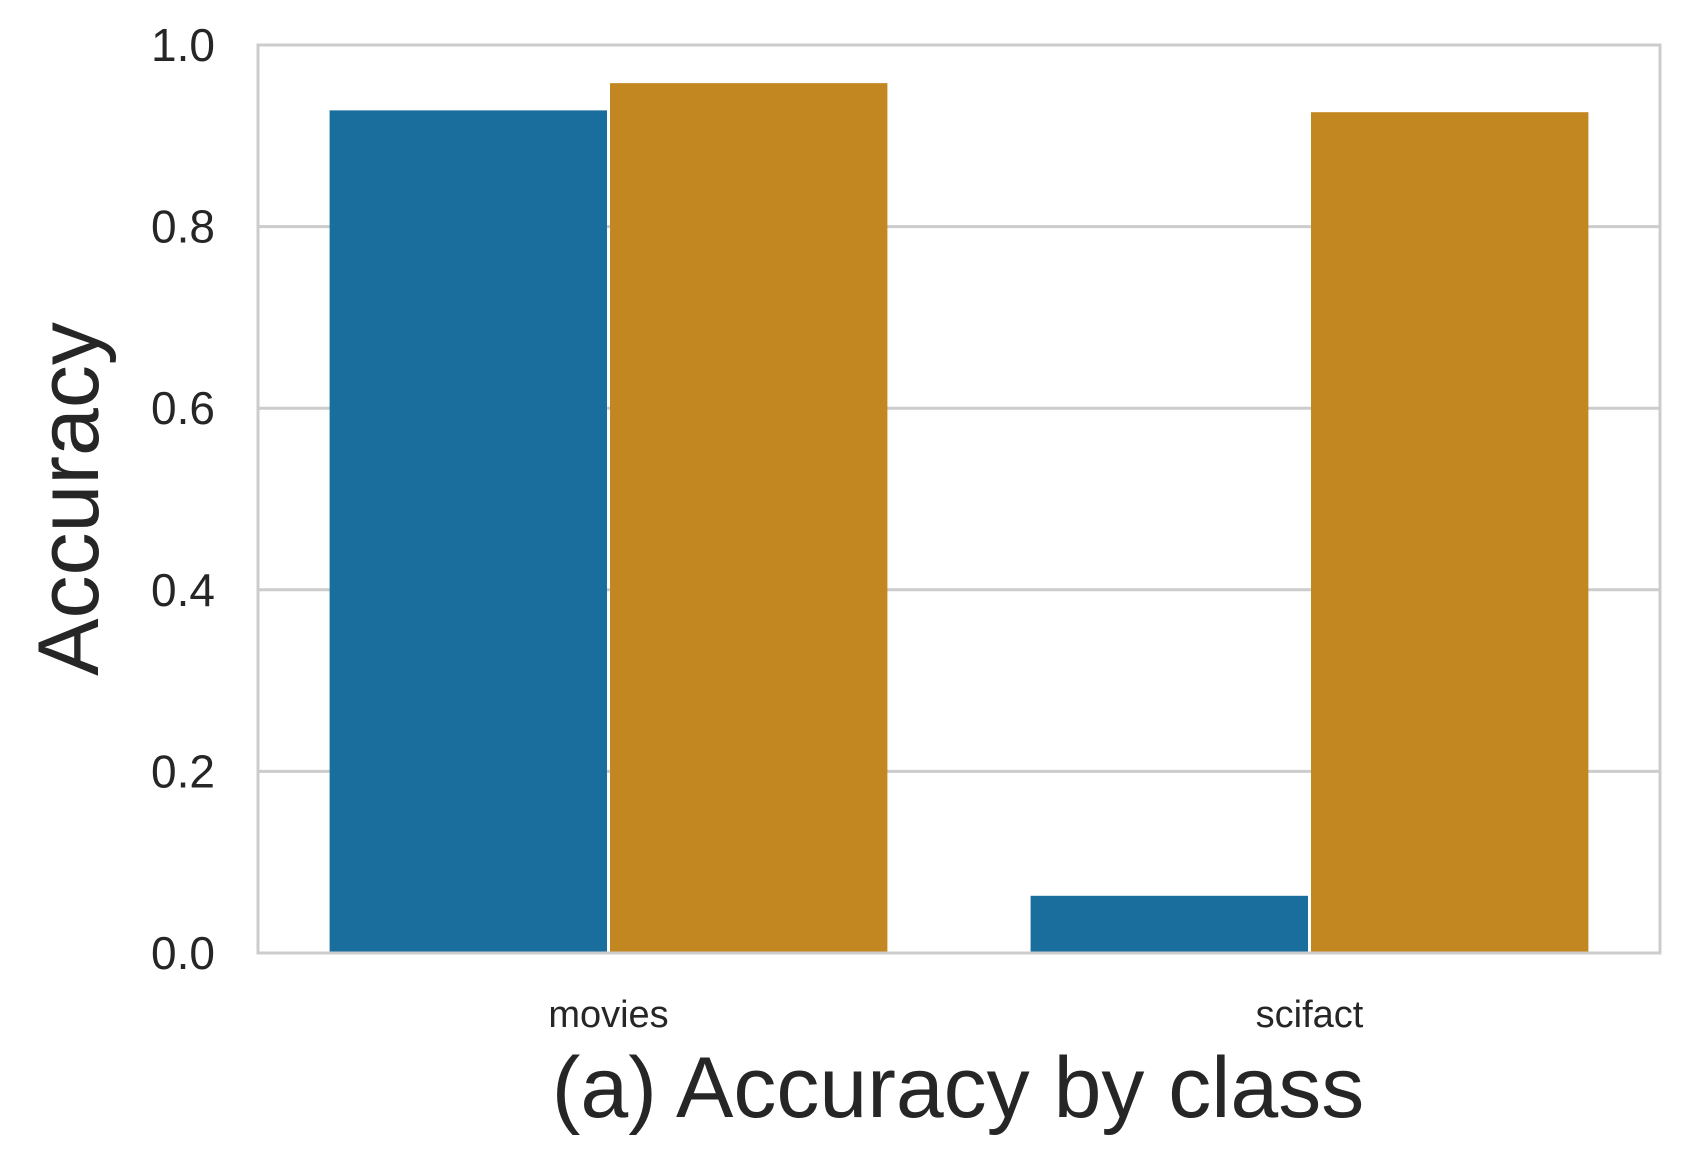 Image resolution: width=1681 pixels, height=1172 pixels. Describe the element at coordinates (958, 1088) in the screenshot. I see `x-axis-label: (a) Accuracy by class` at that location.